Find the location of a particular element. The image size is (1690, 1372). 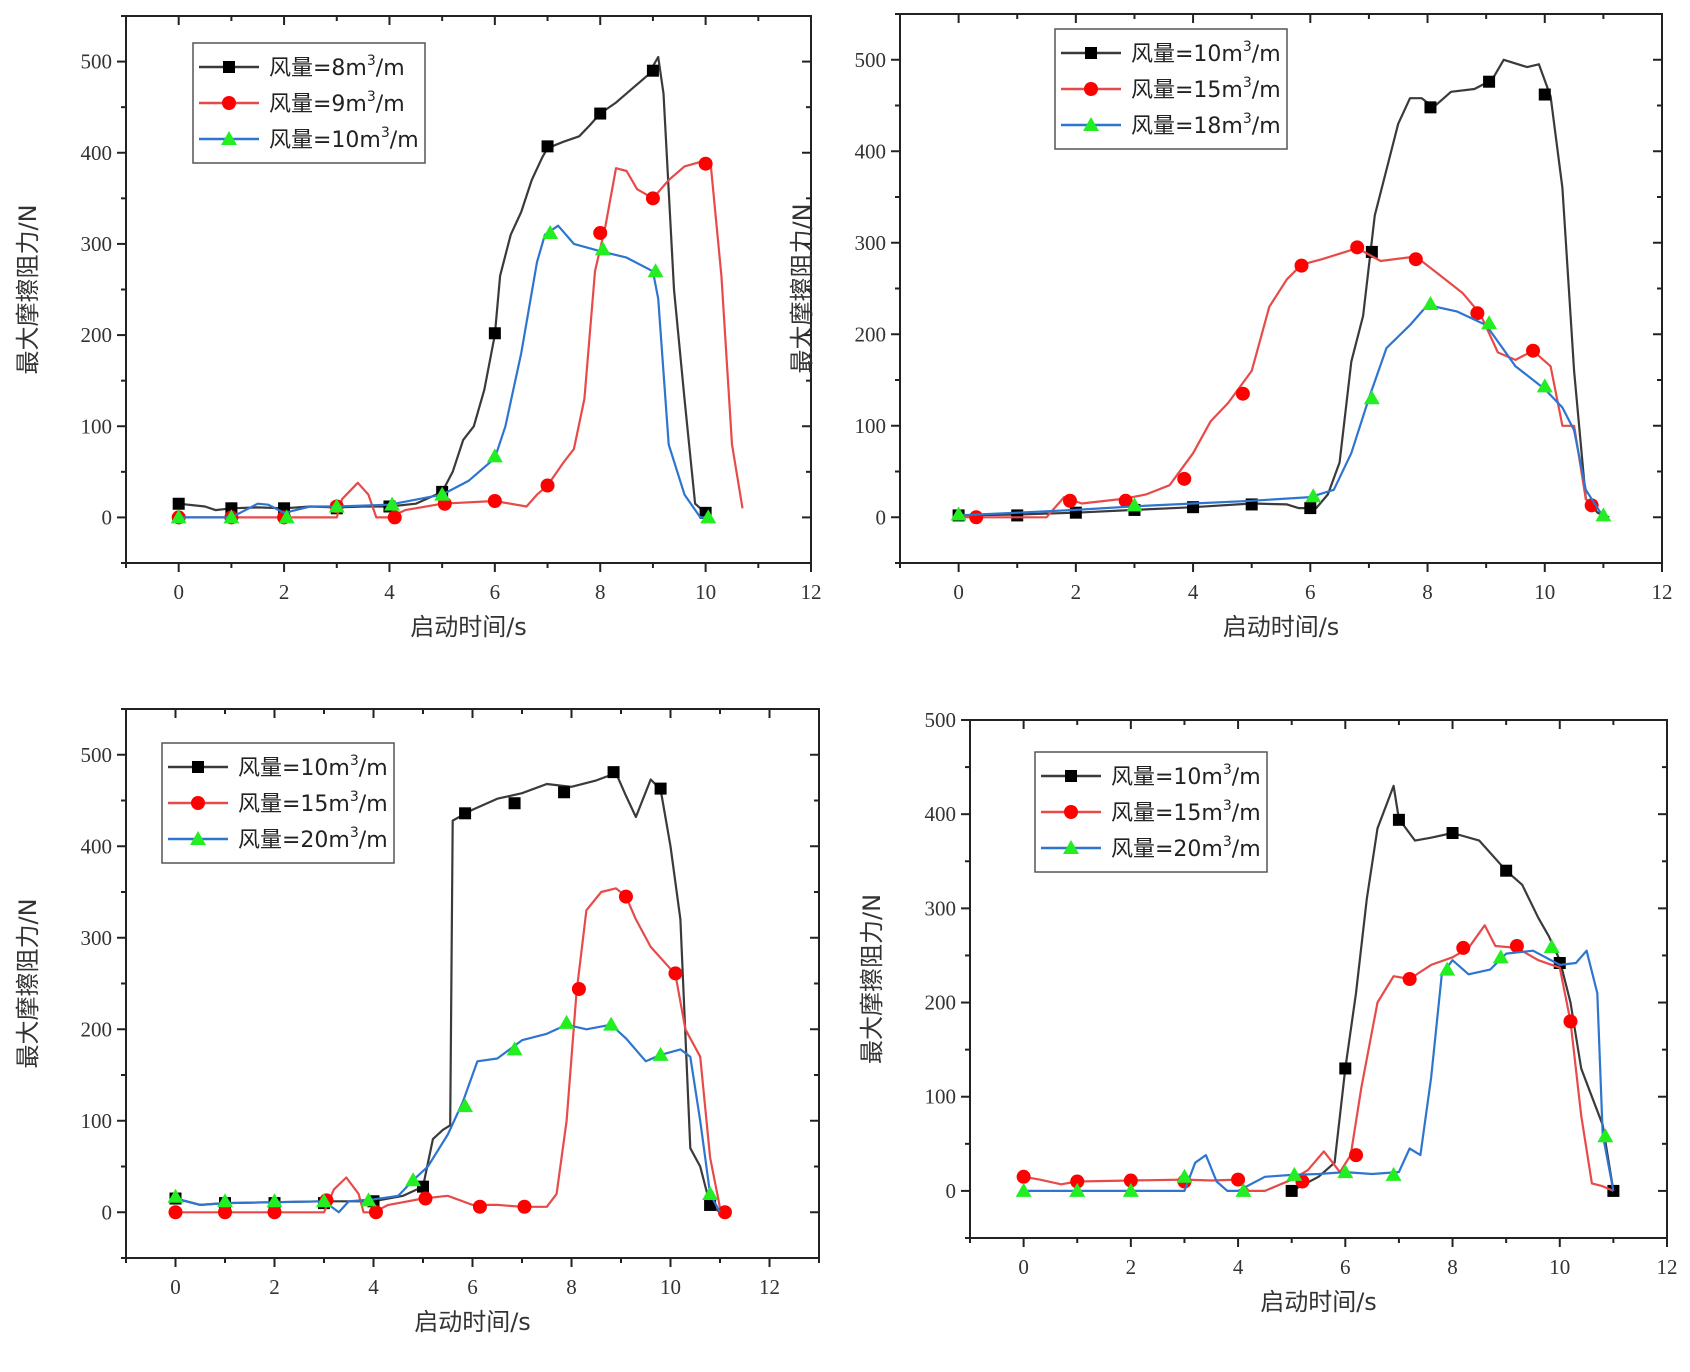

legend-item: 风量=10m3/m is located at coordinates (309, 139).